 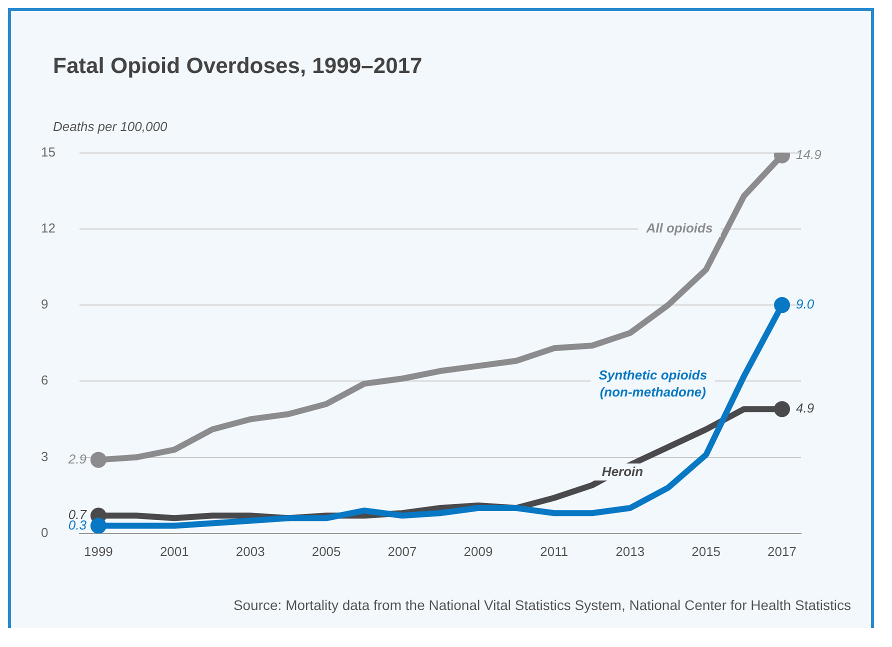 What do you see at coordinates (554, 551) in the screenshot?
I see `x-tick-label: 2011` at bounding box center [554, 551].